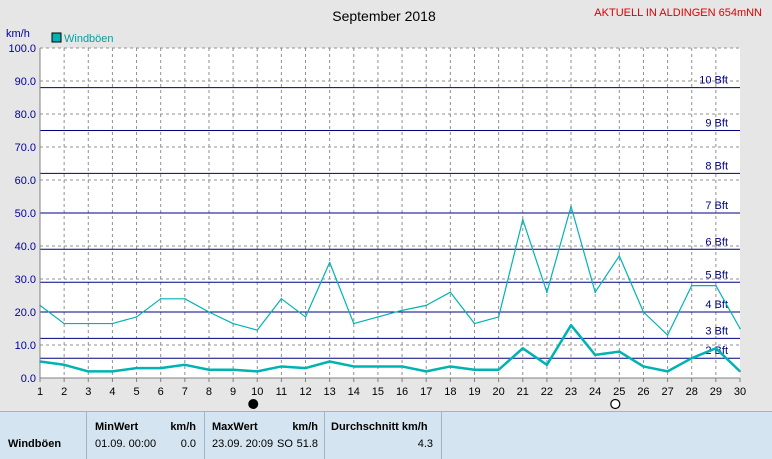 The height and width of the screenshot is (459, 772). I want to click on x-tick-label: 1, so click(40, 392).